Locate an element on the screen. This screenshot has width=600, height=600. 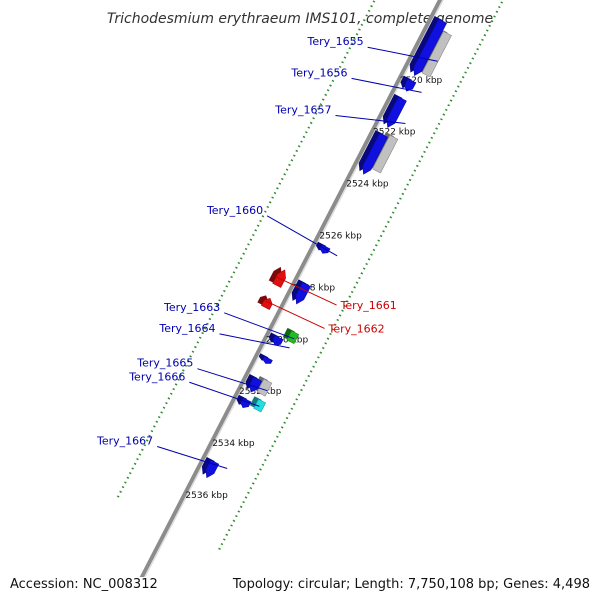
gene-label: Tery_1655 is located at coordinates (334, 41).